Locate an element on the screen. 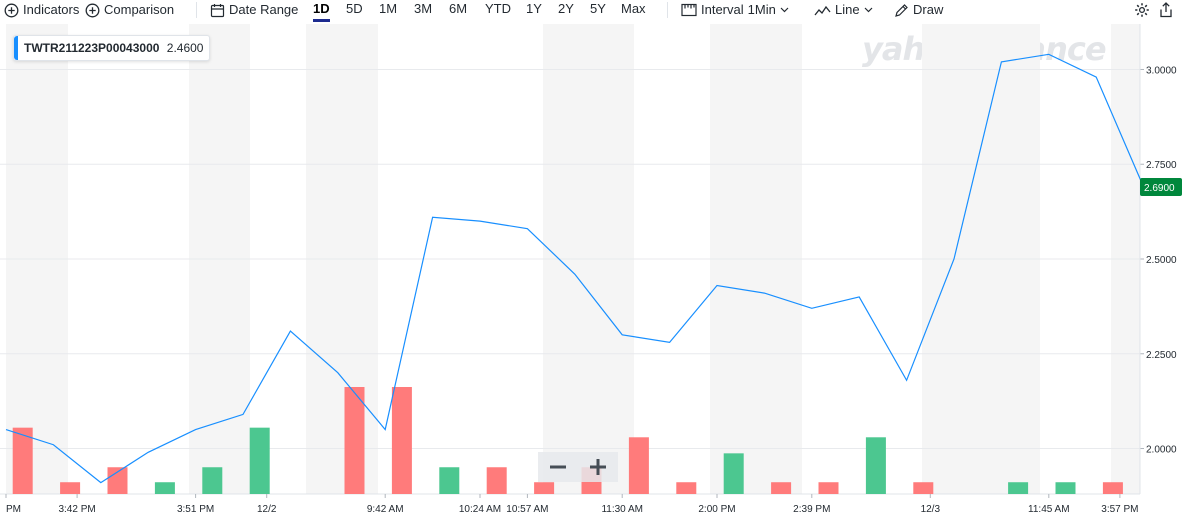 The image size is (1185, 528). chart-type-label: Line is located at coordinates (847, 9).